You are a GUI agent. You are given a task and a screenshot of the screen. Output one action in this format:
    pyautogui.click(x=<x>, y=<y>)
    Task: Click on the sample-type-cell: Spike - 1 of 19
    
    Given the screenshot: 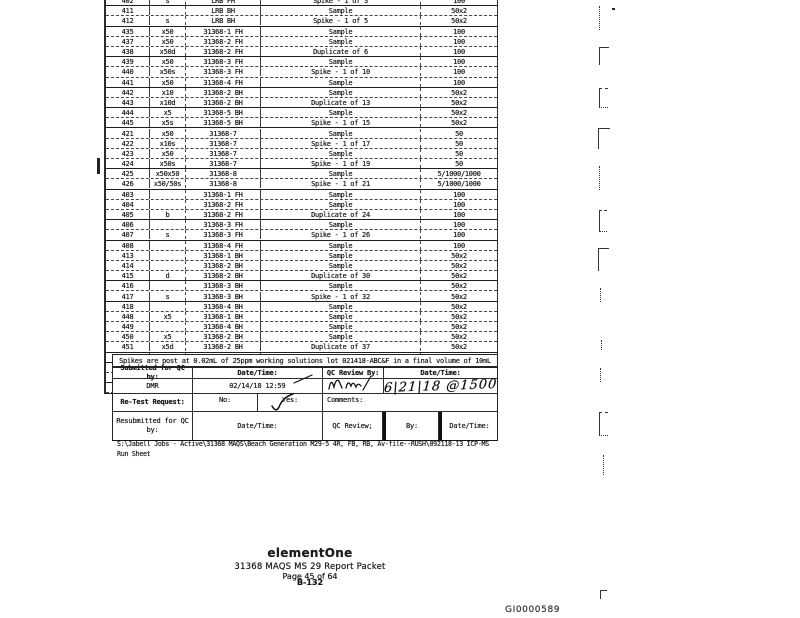 What is the action you would take?
    pyautogui.click(x=341, y=164)
    